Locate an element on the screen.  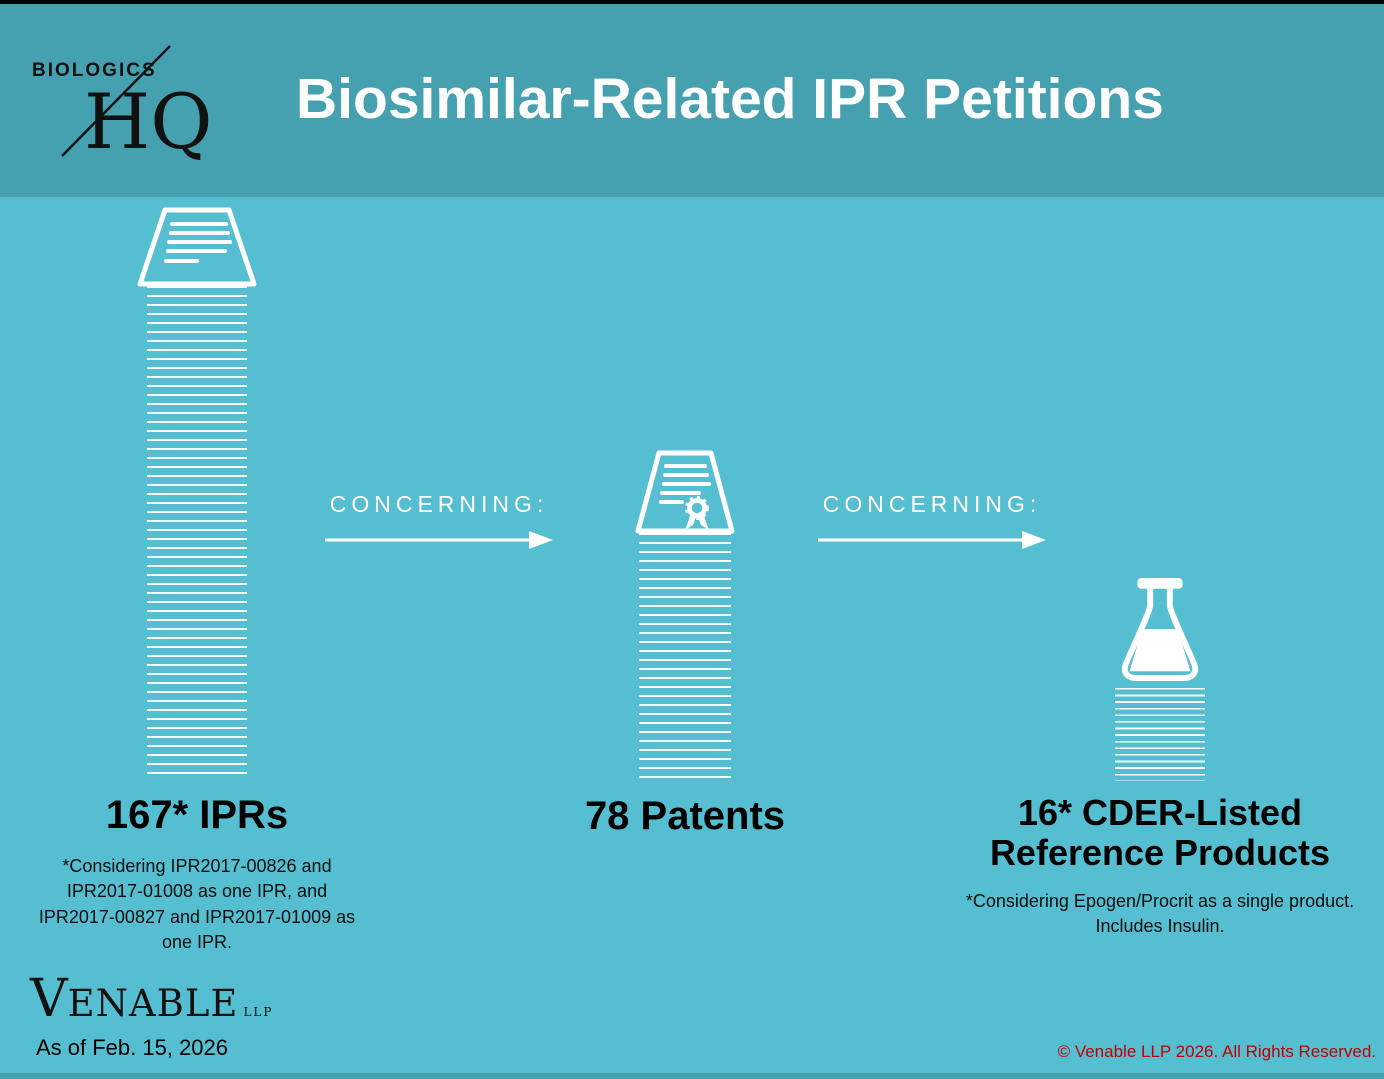
concerning-label-2: CONCERNING: is located at coordinates (932, 504).